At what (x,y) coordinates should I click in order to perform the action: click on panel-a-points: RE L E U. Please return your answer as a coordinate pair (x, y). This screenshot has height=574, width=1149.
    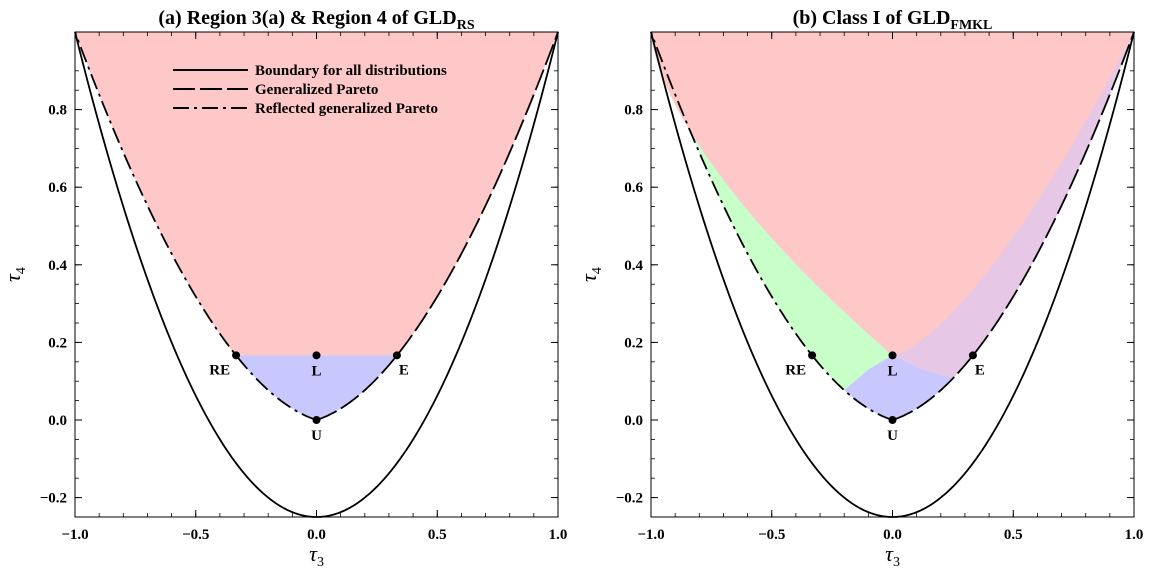
    Looking at the image, I should click on (309, 397).